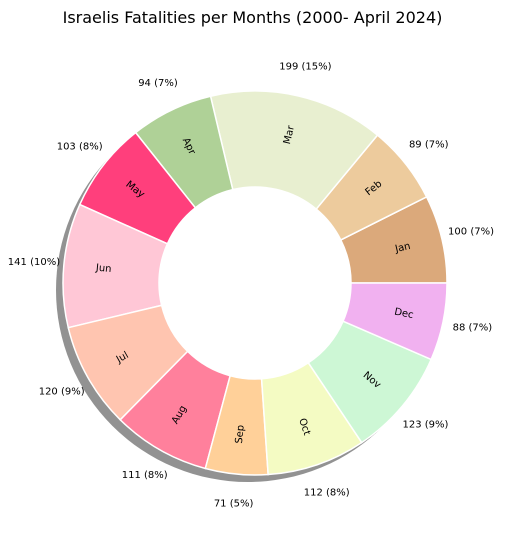 The height and width of the screenshot is (533, 505). What do you see at coordinates (403, 314) in the screenshot?
I see `slice-label-dec: Dec` at bounding box center [403, 314].